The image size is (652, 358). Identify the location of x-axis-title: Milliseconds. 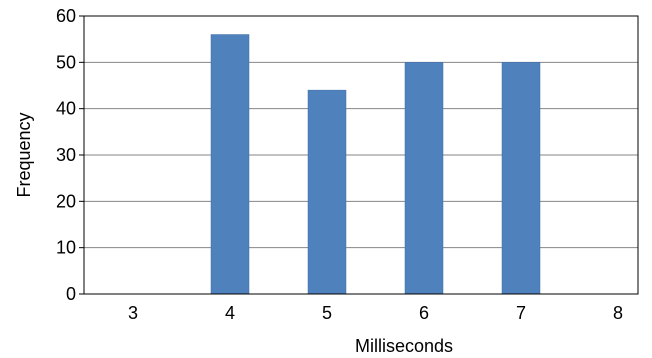
(404, 346).